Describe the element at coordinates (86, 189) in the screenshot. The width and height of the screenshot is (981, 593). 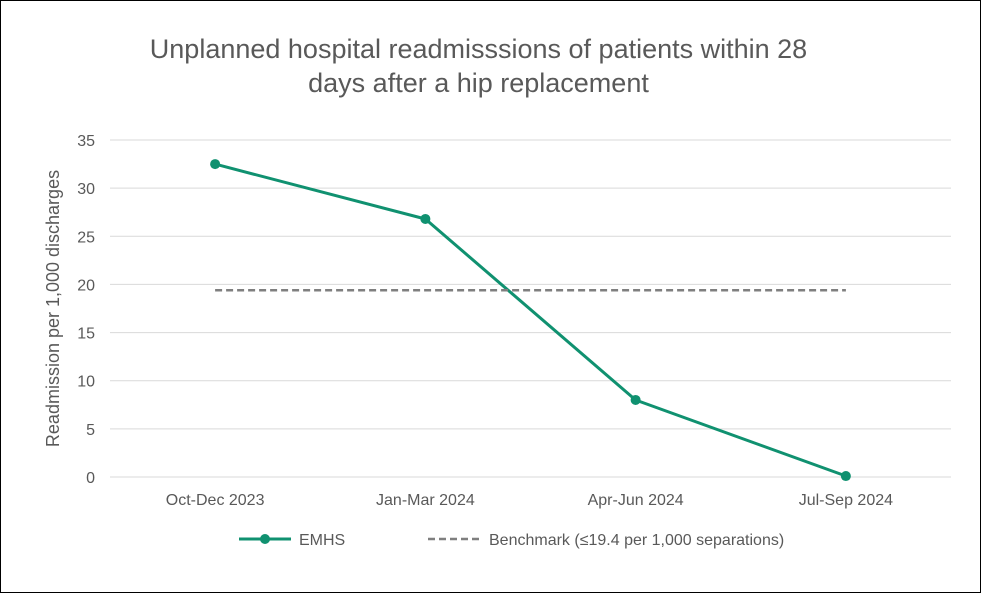
I see `y-tick-label: 30` at that location.